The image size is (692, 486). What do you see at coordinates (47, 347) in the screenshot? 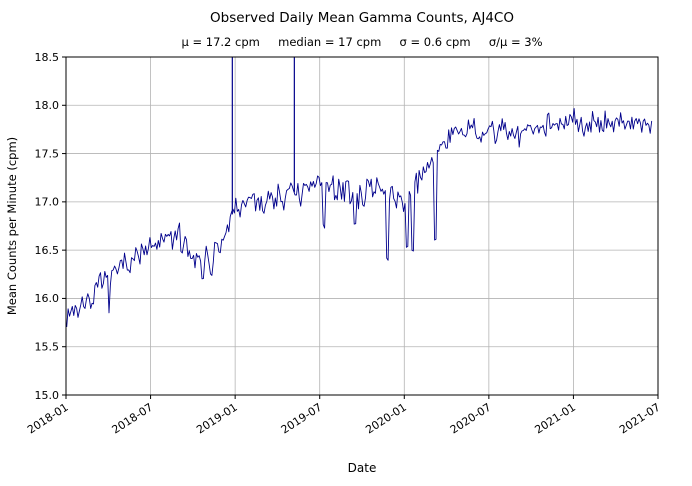
I see `y-tick-label: 15.5` at bounding box center [47, 347].